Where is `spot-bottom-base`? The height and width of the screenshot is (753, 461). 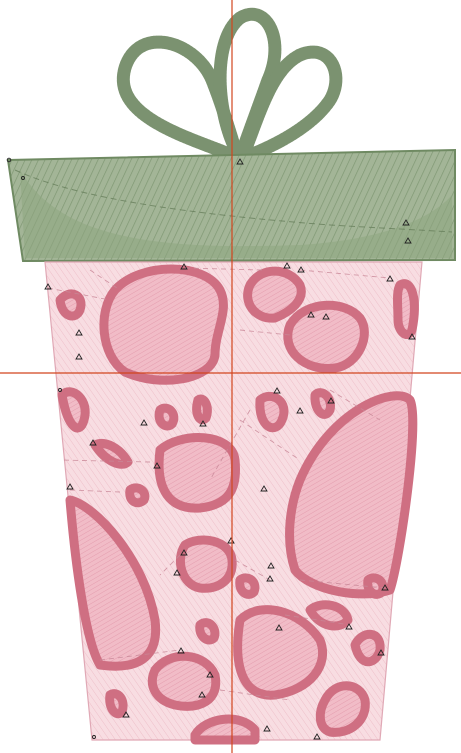
spot-bottom-base is located at coordinates (225, 729).